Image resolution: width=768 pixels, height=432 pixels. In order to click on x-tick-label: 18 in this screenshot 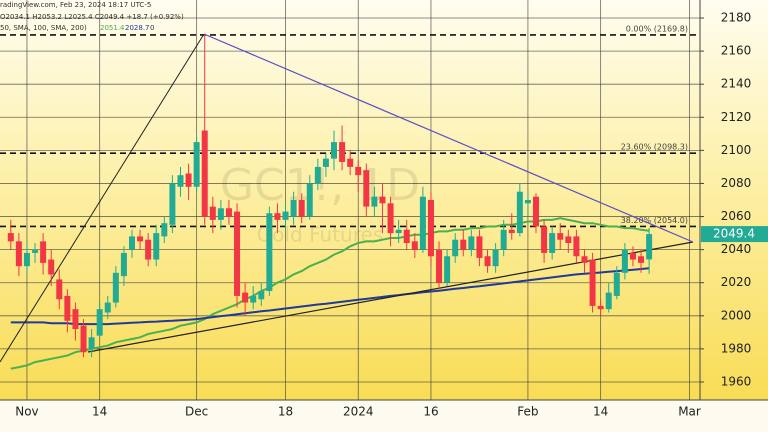, I will do `click(285, 412)`.